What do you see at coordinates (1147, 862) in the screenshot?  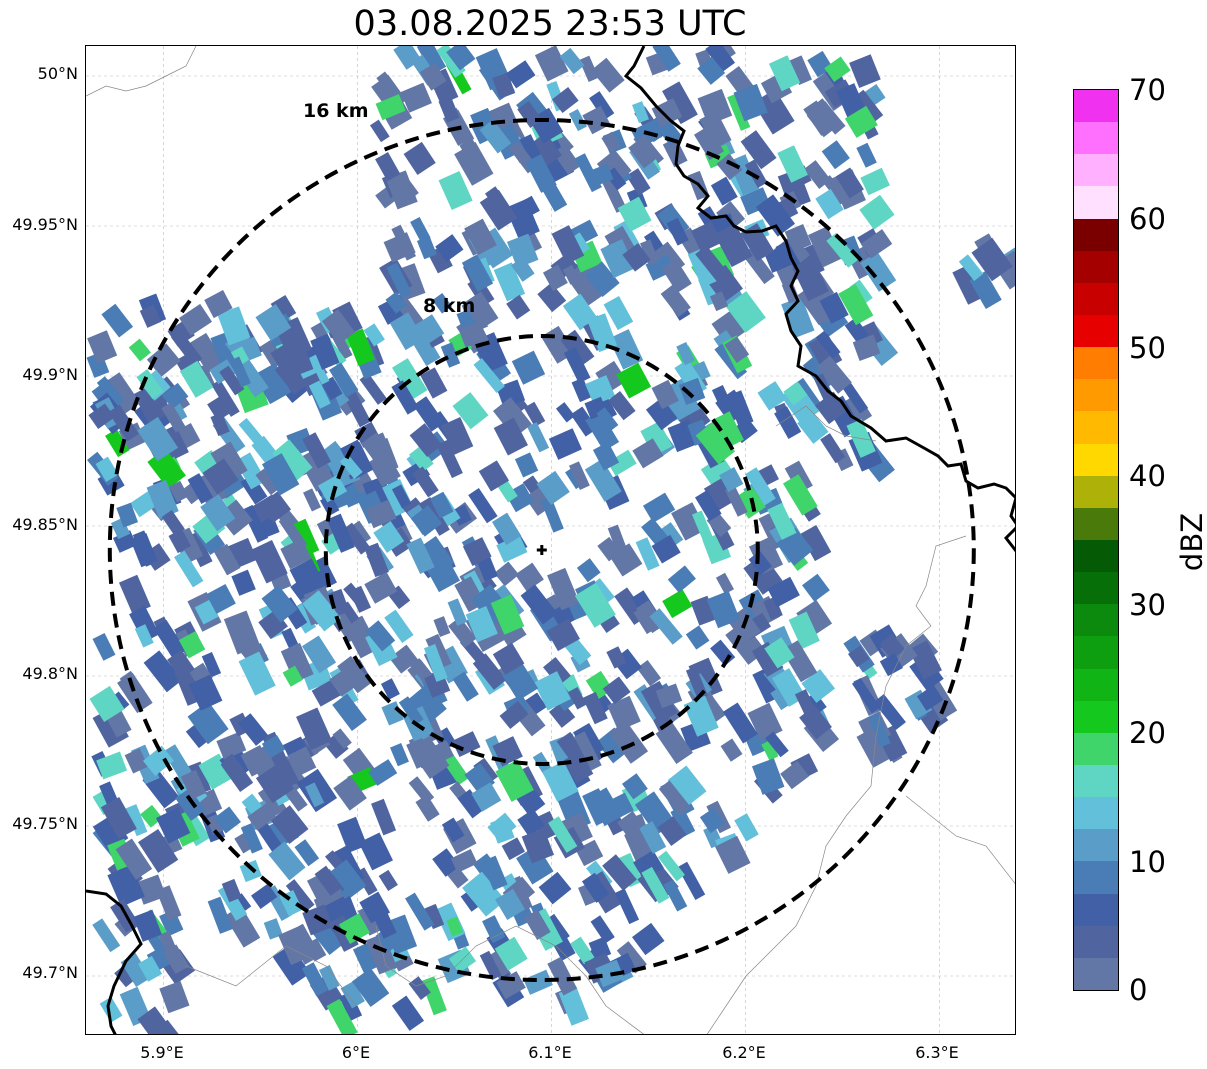 I see `colorbar-tick: 10` at bounding box center [1147, 862].